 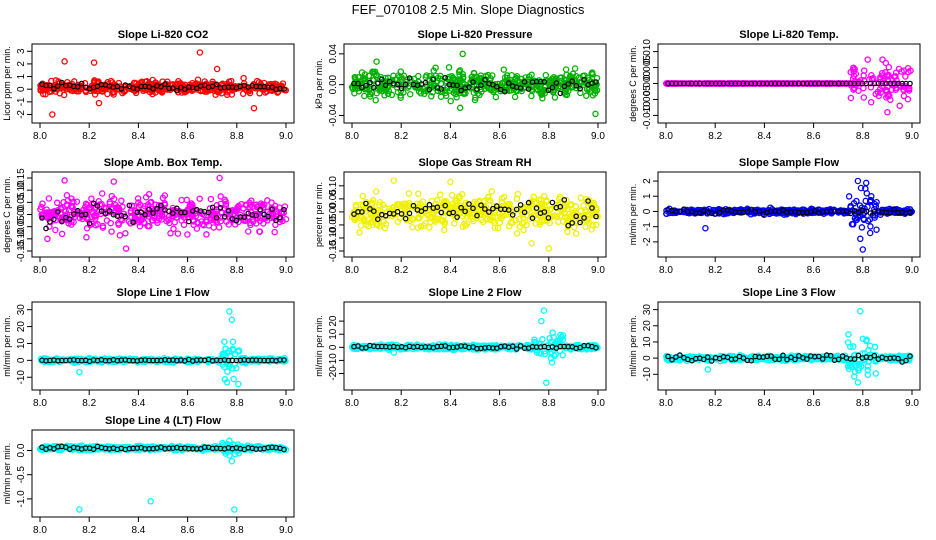 What do you see at coordinates (21, 51) in the screenshot?
I see `y-tick-label: 3` at bounding box center [21, 51].